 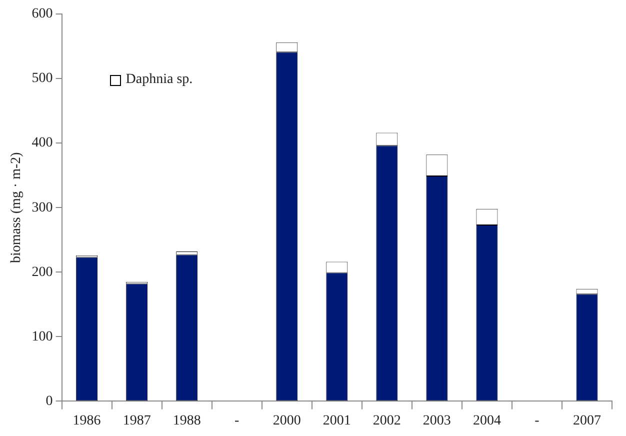 What do you see at coordinates (436, 420) in the screenshot?
I see `x-tick-label: 2003` at bounding box center [436, 420].